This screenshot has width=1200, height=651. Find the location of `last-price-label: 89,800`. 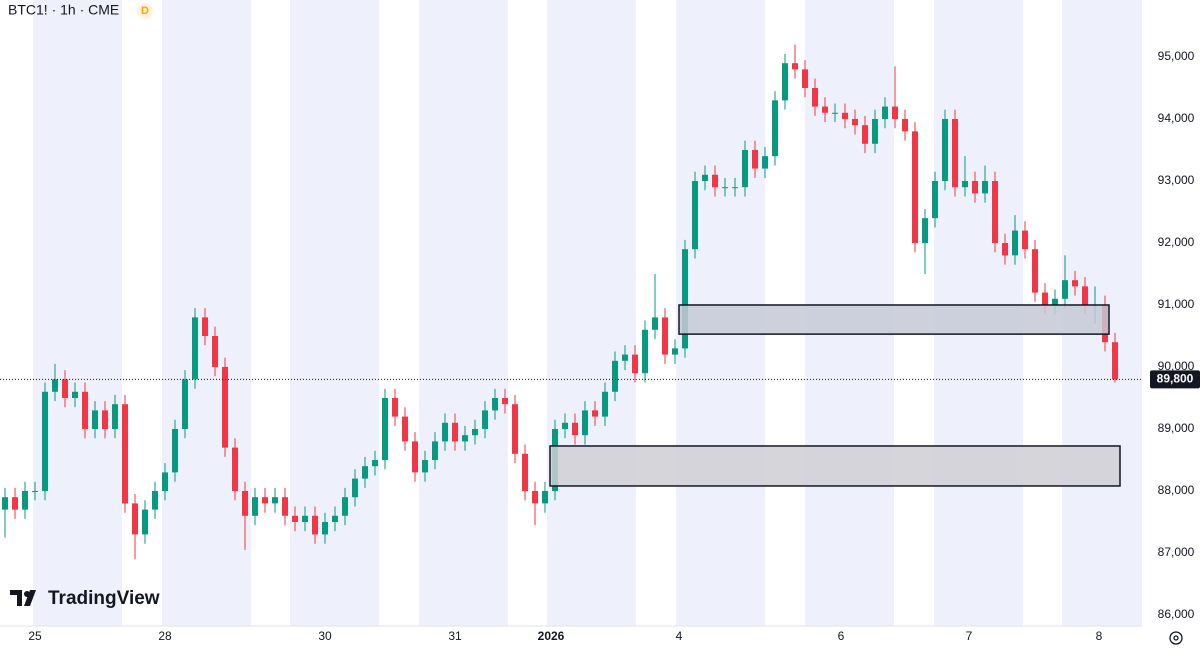

last-price-label: 89,800 is located at coordinates (1175, 379).